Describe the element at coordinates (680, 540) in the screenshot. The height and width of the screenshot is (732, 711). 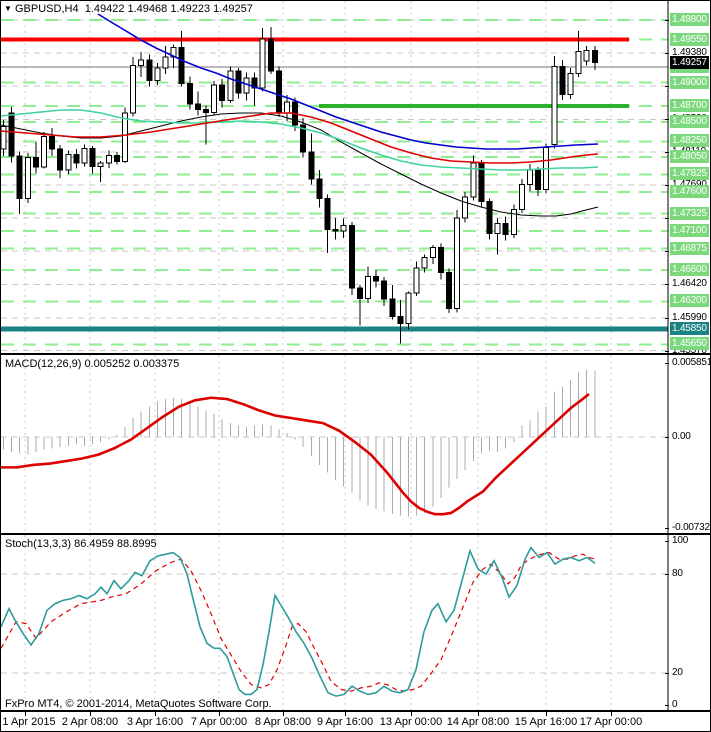
I see `stoch-axis-label: 100` at that location.